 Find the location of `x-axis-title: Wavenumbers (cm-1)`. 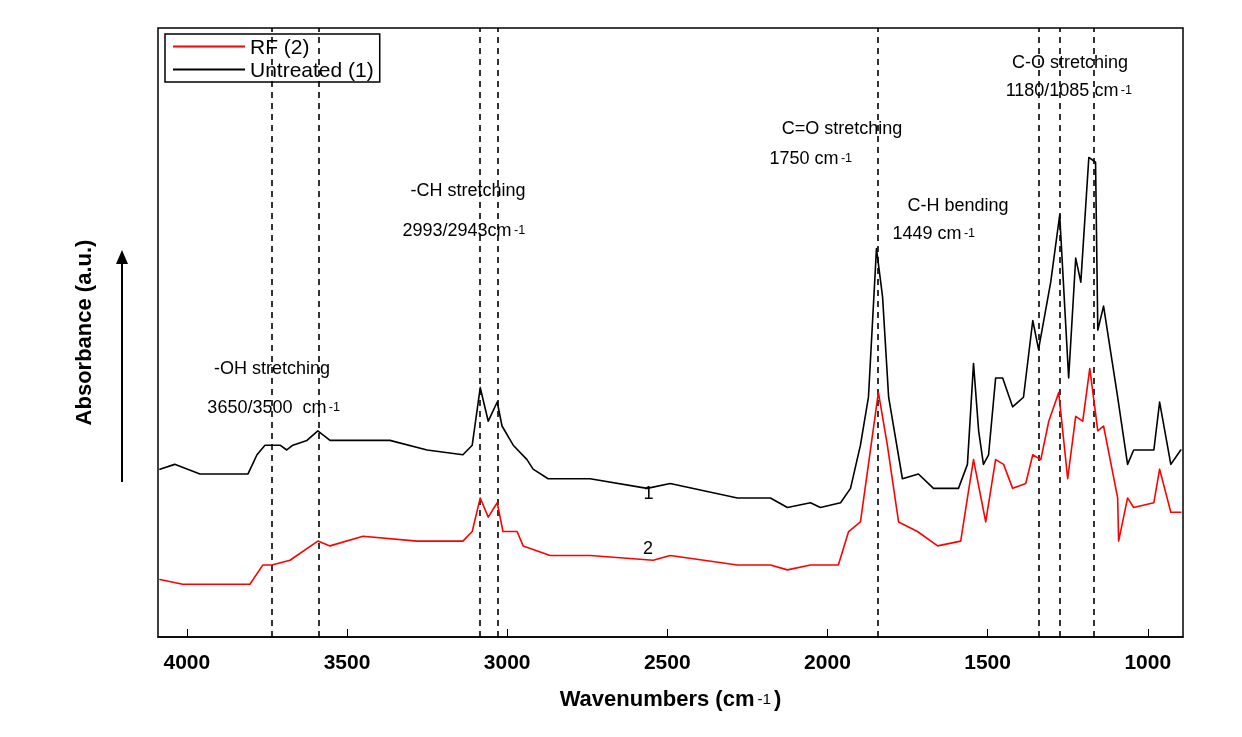

x-axis-title: Wavenumbers (cm-1) is located at coordinates (670, 698).